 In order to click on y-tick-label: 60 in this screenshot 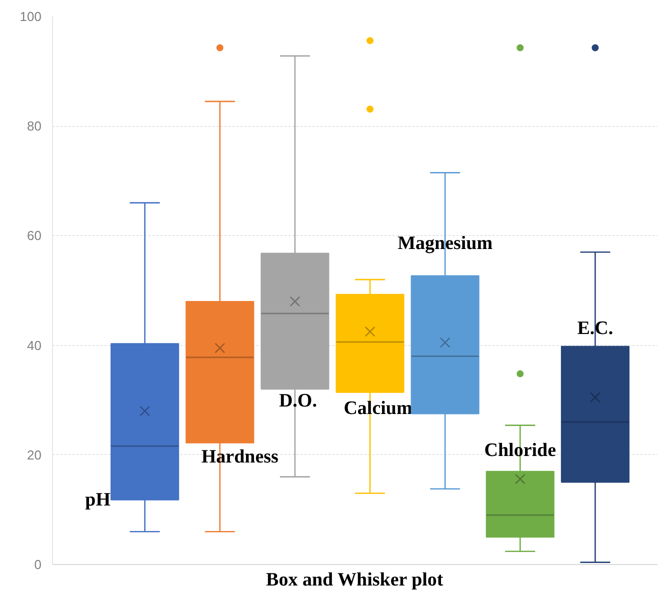, I will do `click(34, 236)`.